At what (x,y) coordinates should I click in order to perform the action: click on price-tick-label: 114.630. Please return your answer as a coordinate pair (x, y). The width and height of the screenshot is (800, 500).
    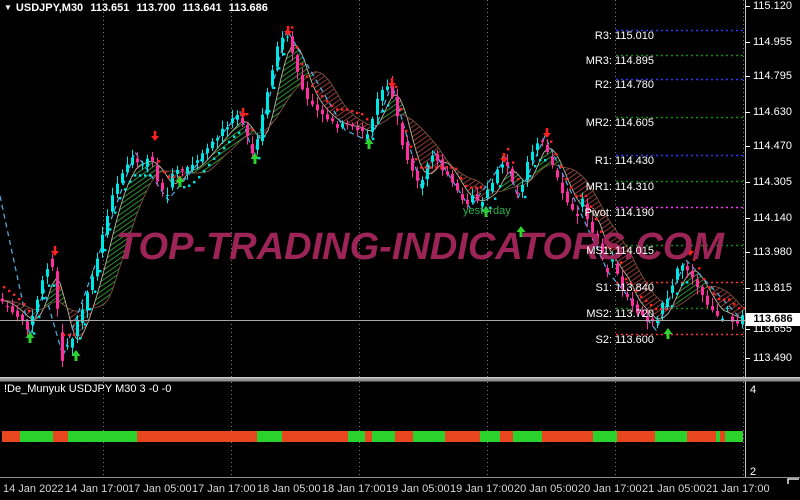
    Looking at the image, I should click on (772, 112).